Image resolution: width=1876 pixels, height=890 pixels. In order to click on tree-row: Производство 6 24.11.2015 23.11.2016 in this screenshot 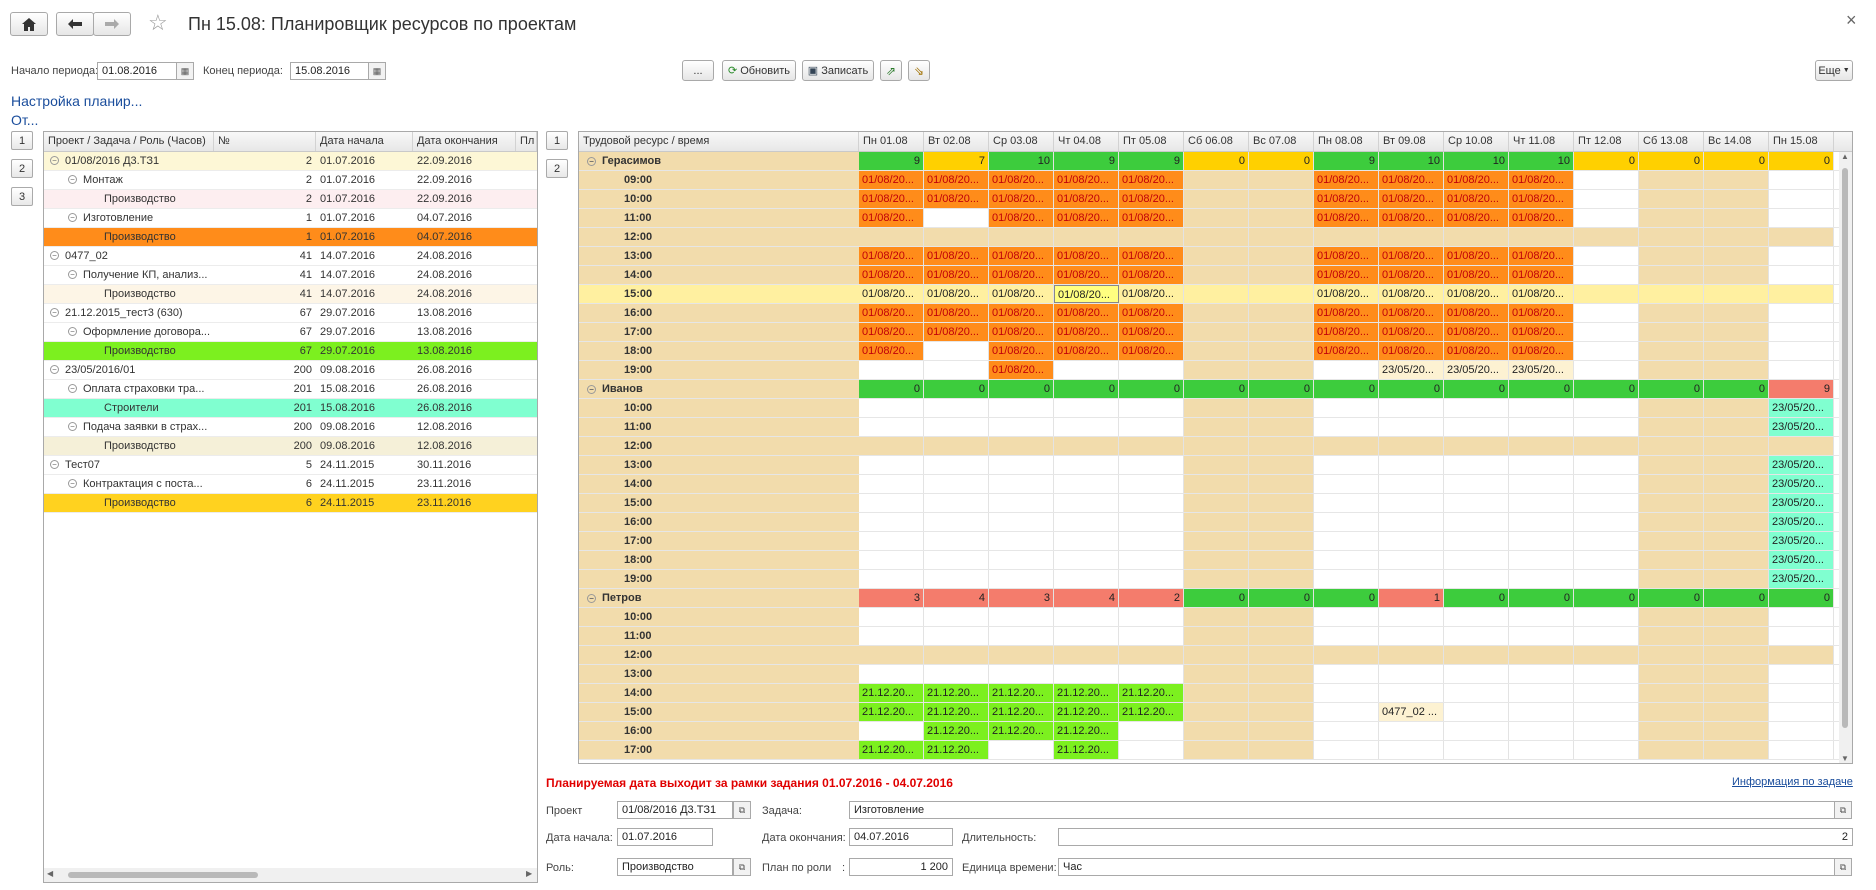, I will do `click(290, 503)`.